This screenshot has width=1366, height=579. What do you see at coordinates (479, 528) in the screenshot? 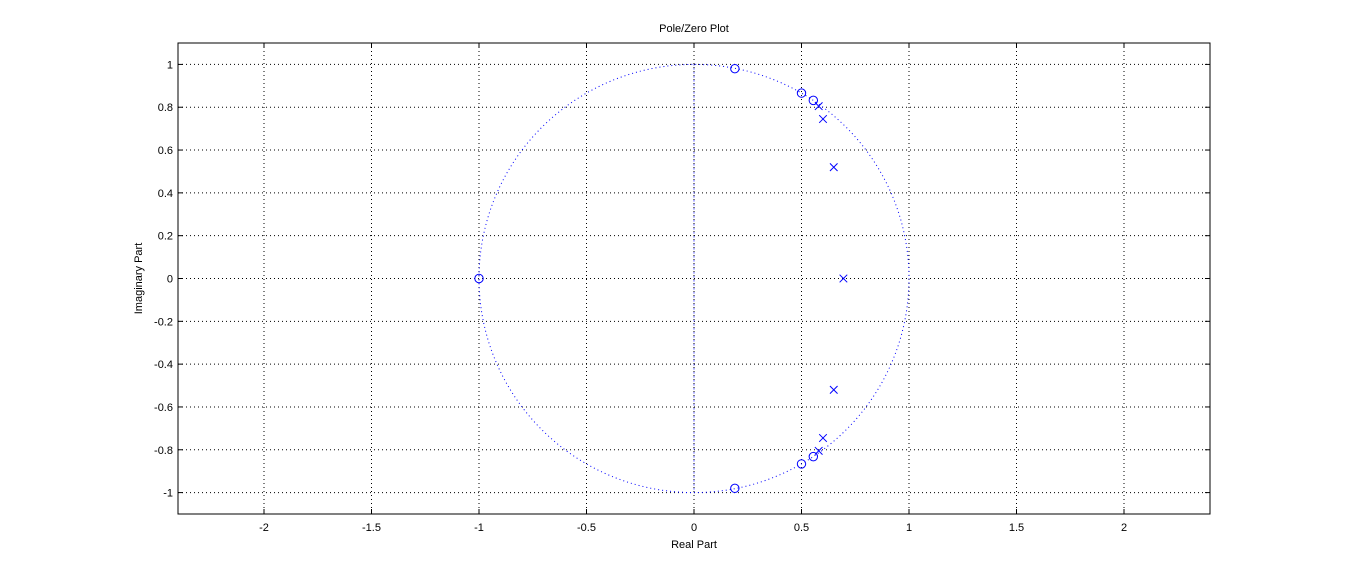
I see `x-tick-label: -1` at bounding box center [479, 528].